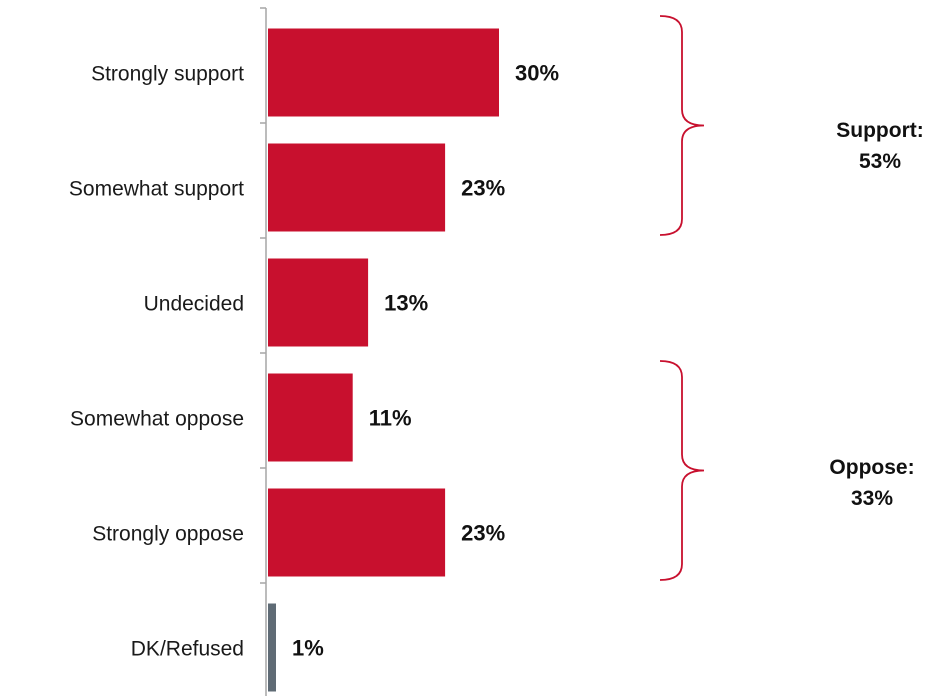 This screenshot has width=932, height=696. Describe the element at coordinates (187, 649) in the screenshot. I see `category-label-dk-refused: DK/Refused` at that location.